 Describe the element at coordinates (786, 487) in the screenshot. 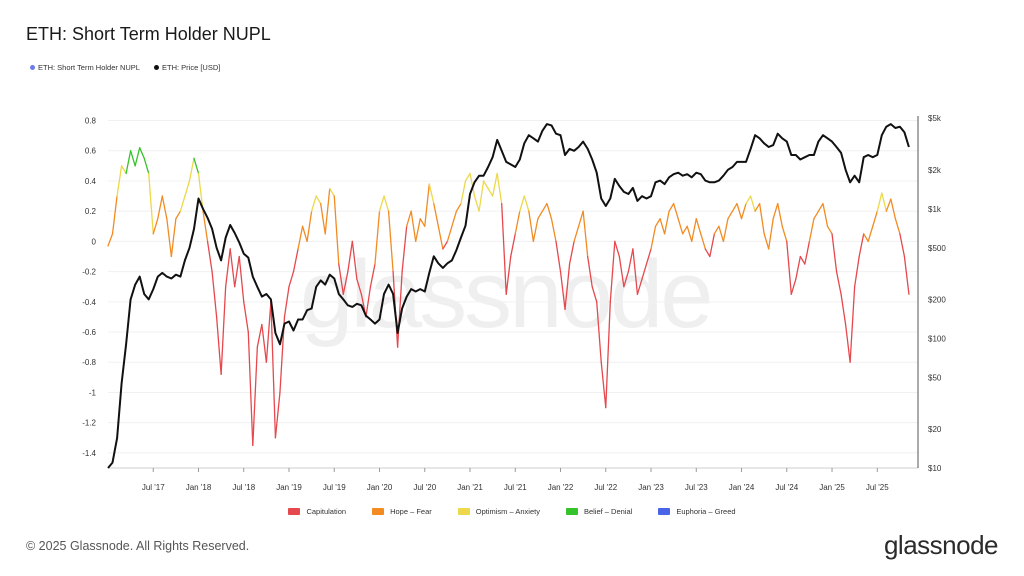

I see `x-tick-label: Jul '24` at that location.